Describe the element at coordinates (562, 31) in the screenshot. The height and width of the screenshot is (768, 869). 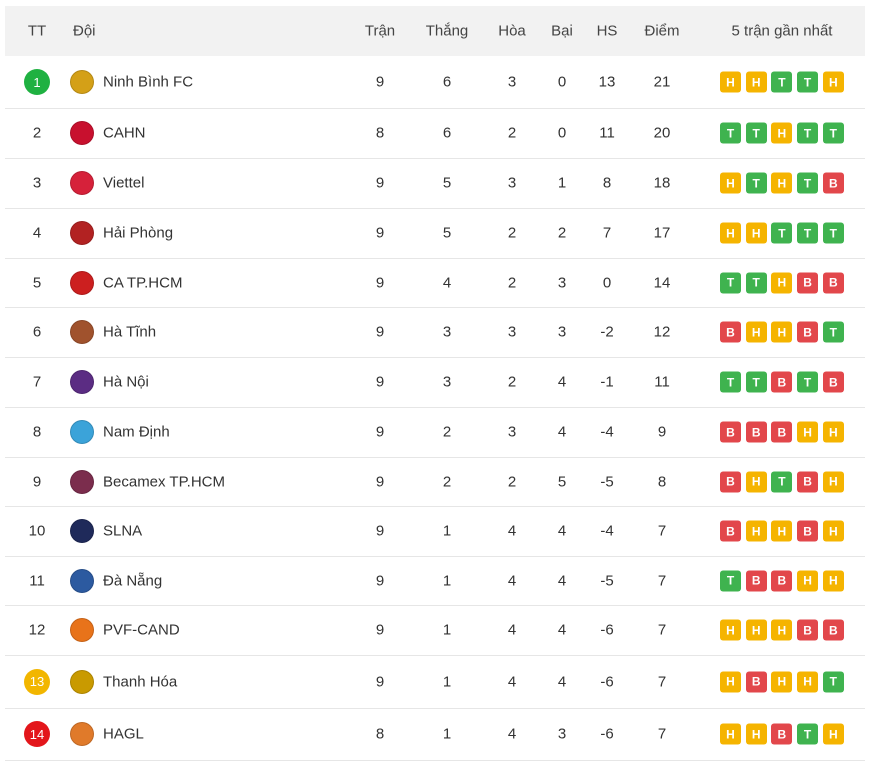
I see `header-lost: Bại` at that location.